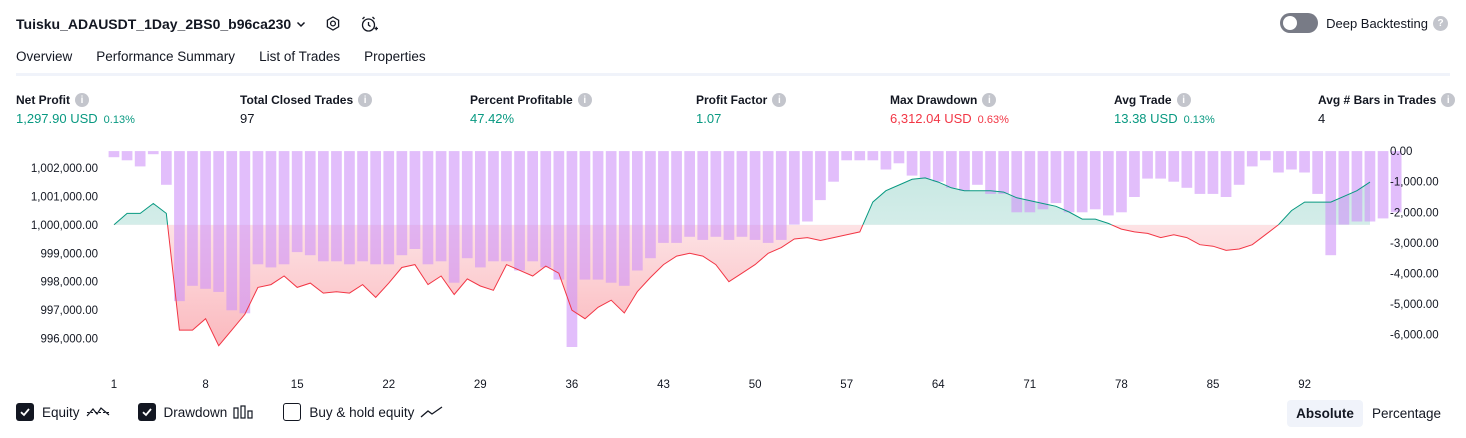  Describe the element at coordinates (1387, 109) in the screenshot. I see `metric-avg-bars: Avg # Bars in Trades i 4` at that location.